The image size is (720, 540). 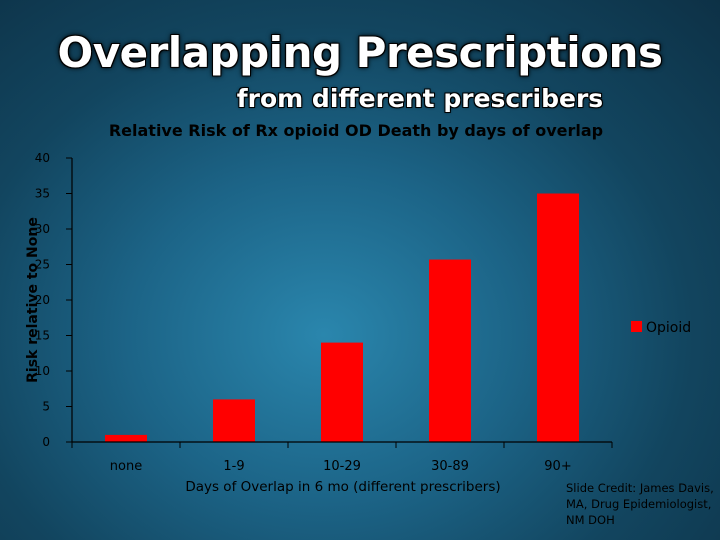 I want to click on y-tick-label: 30, so click(x=42, y=229).